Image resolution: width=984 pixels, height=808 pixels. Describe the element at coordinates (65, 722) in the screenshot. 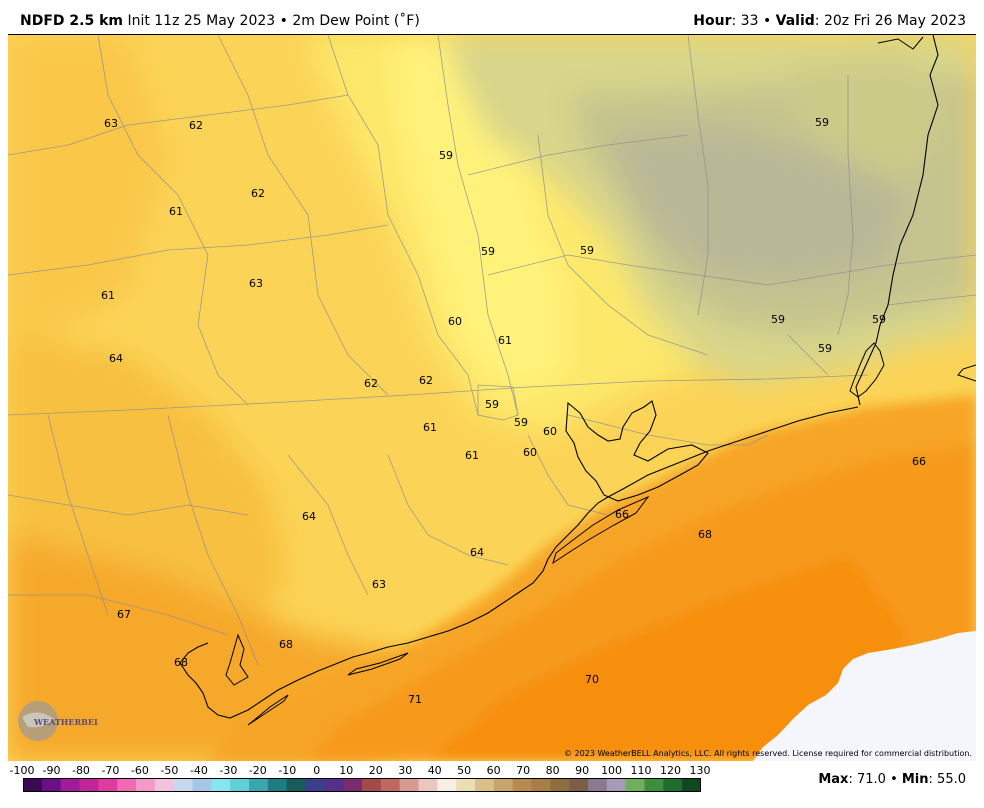

I see `svg-text: WEATHERBELL` at that location.